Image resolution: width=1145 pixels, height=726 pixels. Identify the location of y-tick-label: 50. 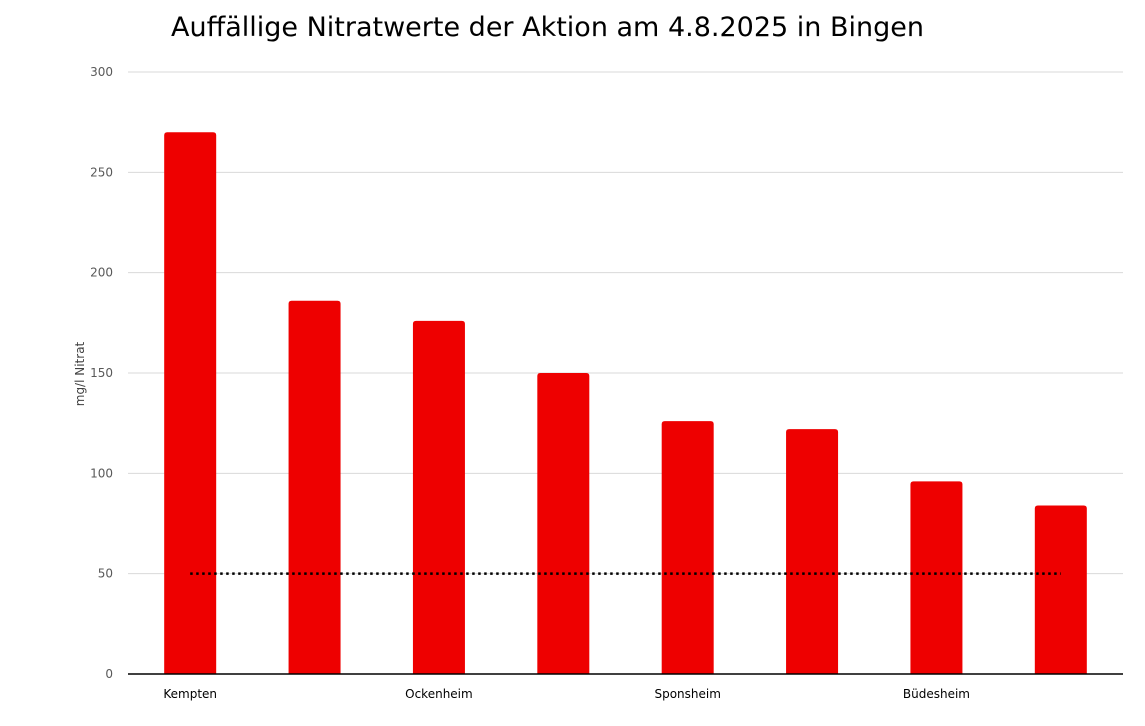
(105, 574).